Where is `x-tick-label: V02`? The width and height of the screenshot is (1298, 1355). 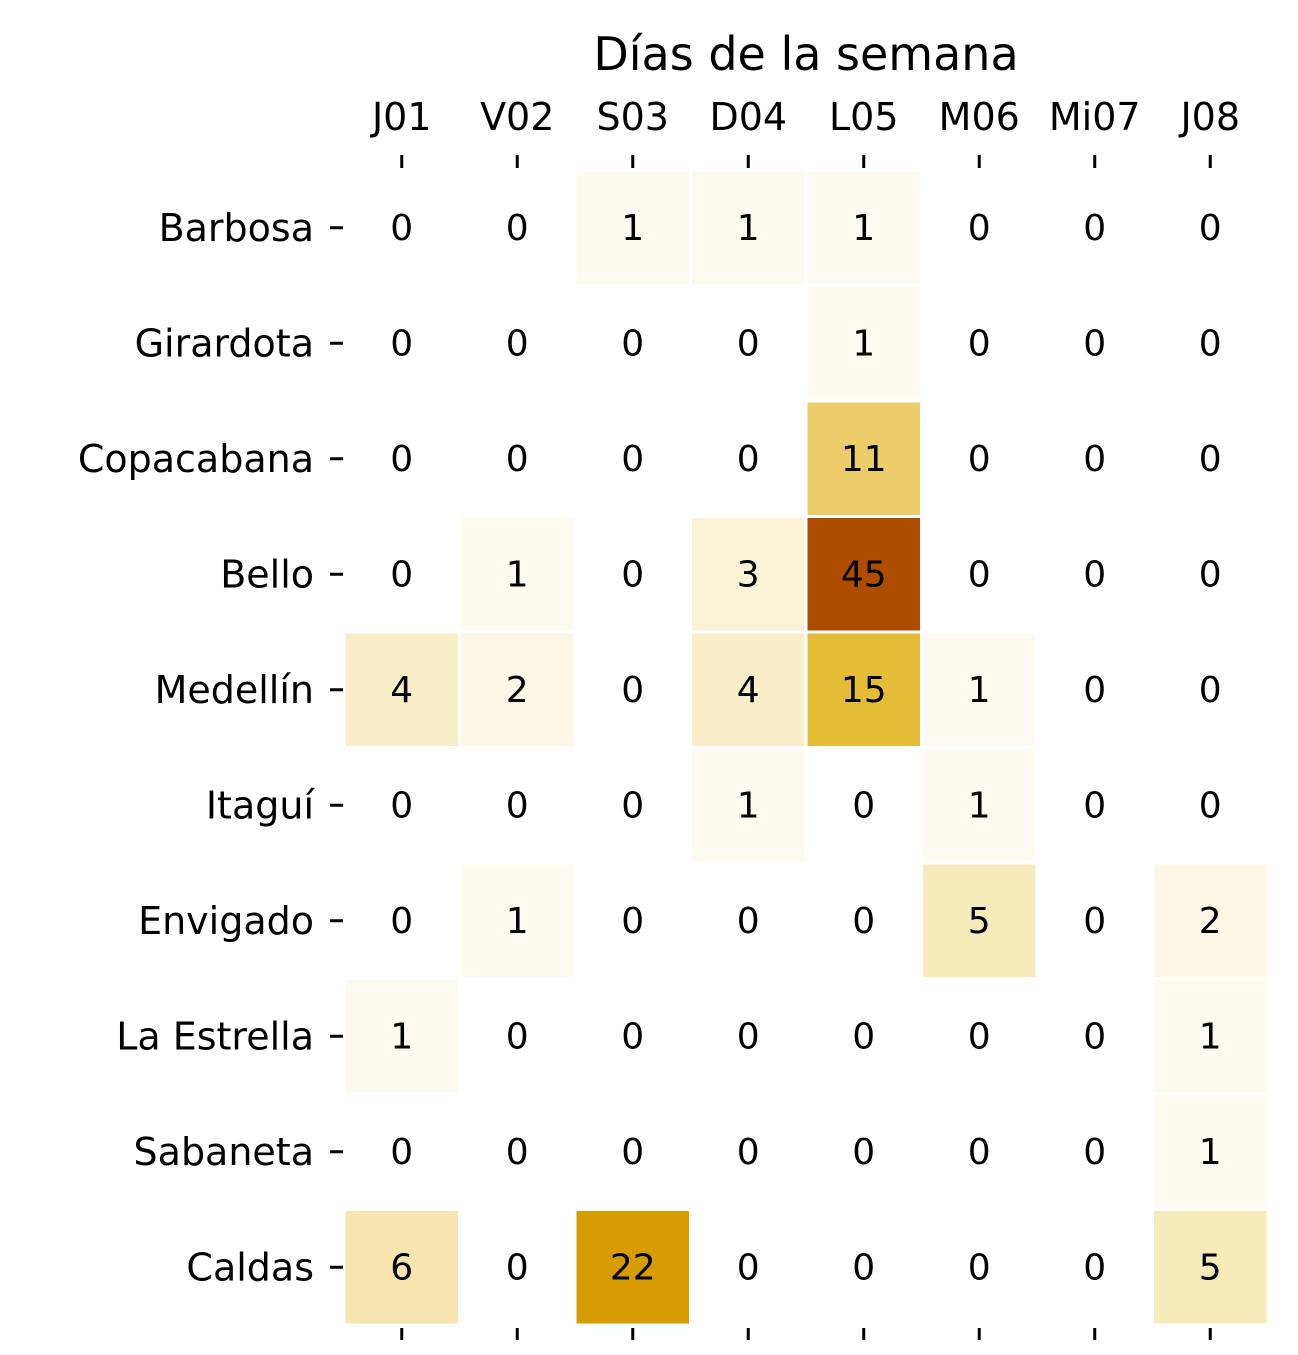 x-tick-label: V02 is located at coordinates (517, 117).